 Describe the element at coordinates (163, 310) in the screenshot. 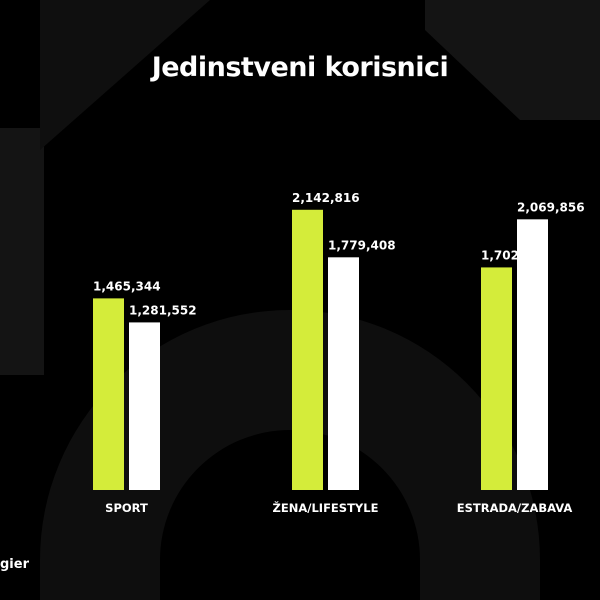

I see `data-label-series2-0: 1,281,552` at that location.